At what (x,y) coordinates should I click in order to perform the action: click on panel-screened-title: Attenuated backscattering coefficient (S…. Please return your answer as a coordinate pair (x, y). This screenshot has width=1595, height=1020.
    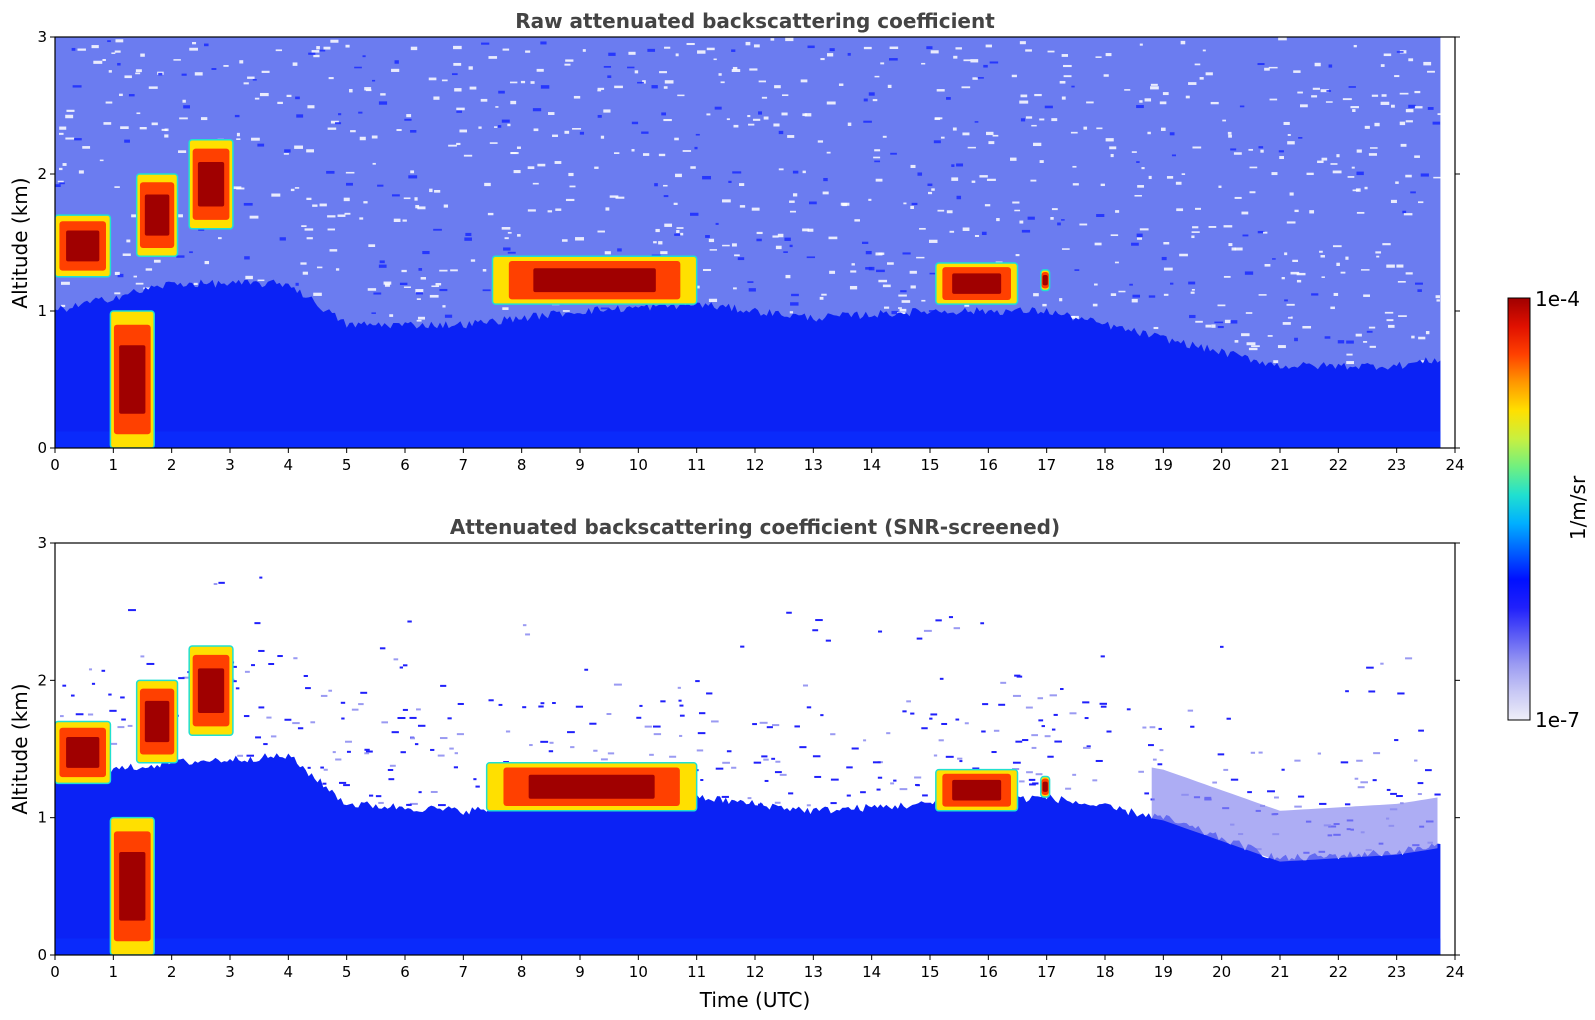
    Looking at the image, I should click on (755, 527).